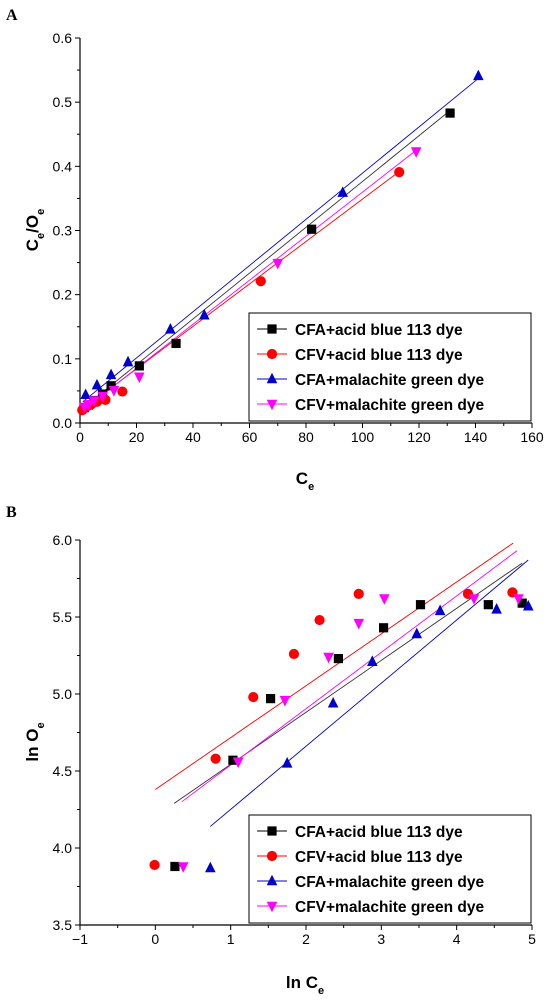 The width and height of the screenshot is (550, 1000). I want to click on y-tick-label: 4.0, so click(63, 848).